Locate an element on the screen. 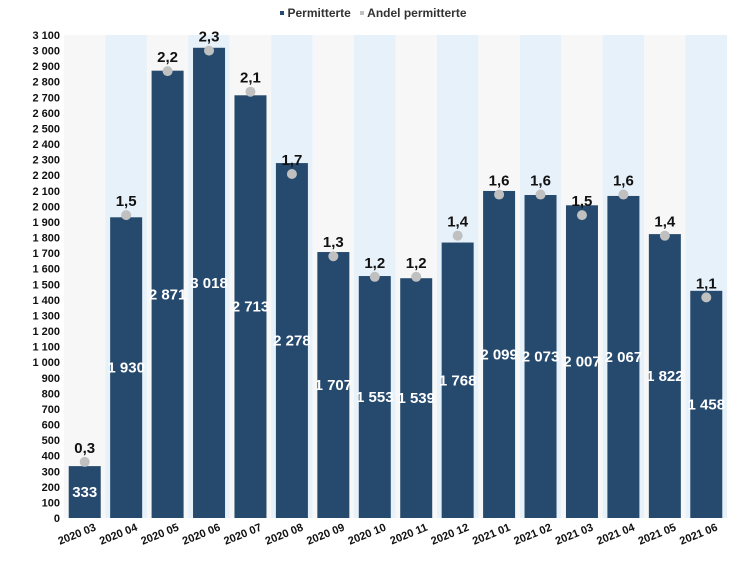 This screenshot has width=747, height=566. y-tick-label: 500 is located at coordinates (51, 441).